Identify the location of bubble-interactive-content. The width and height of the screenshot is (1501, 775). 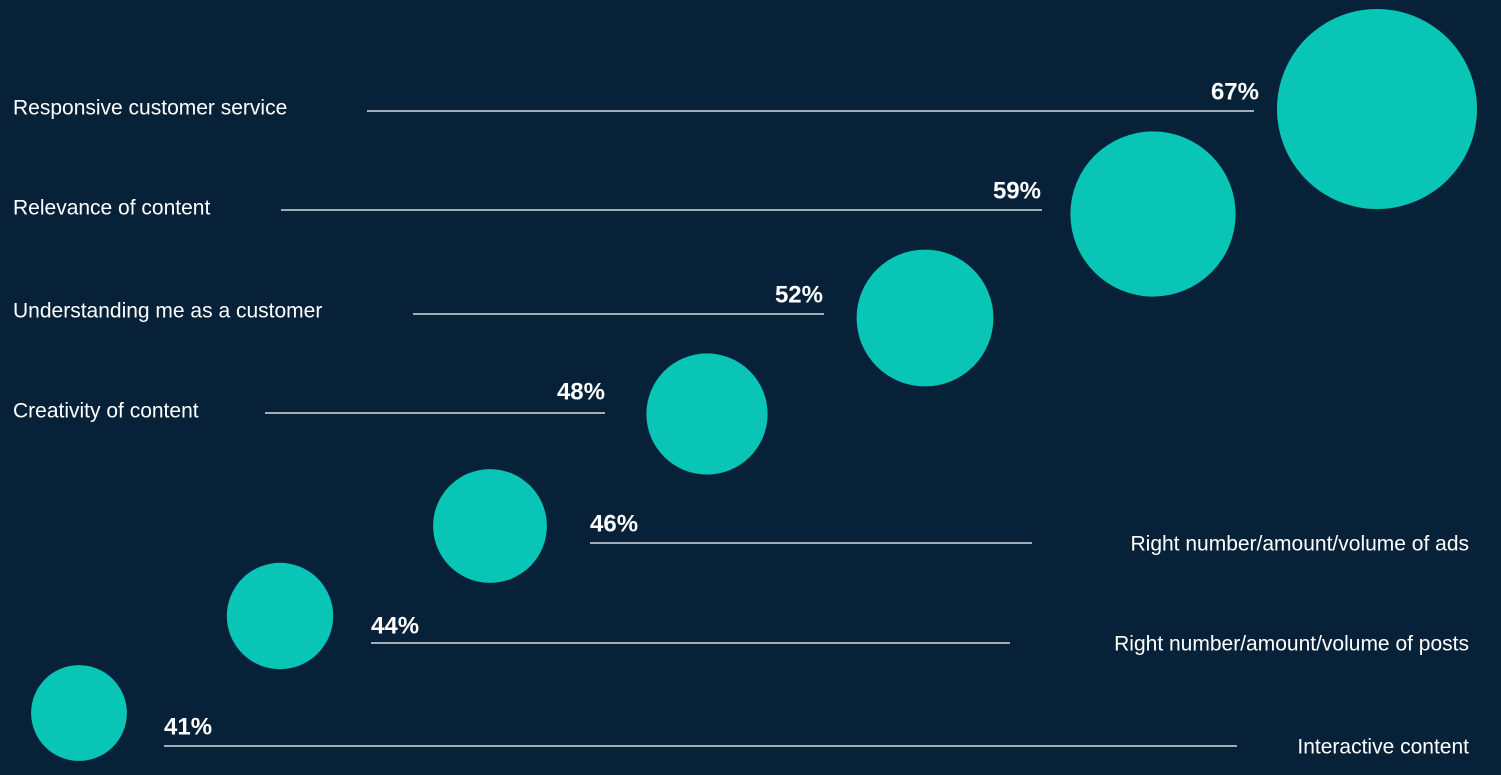
(79, 713).